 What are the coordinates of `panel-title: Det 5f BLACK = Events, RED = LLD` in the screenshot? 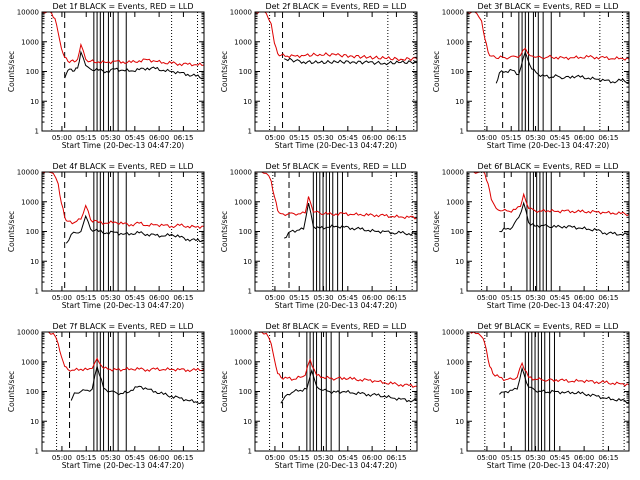 It's located at (335, 166).